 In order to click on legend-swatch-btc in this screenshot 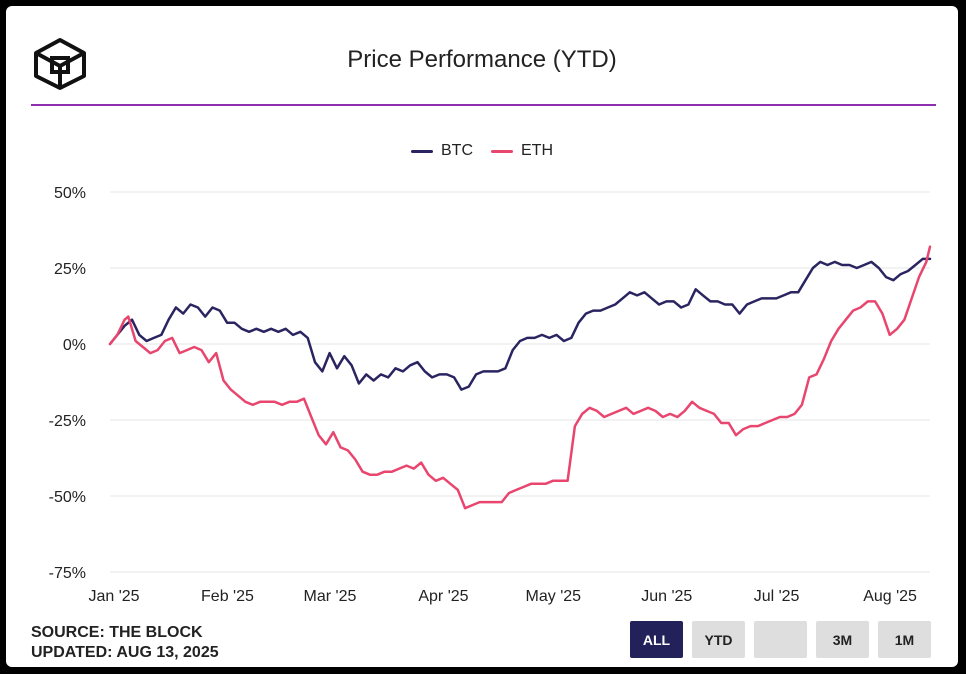, I will do `click(422, 151)`.